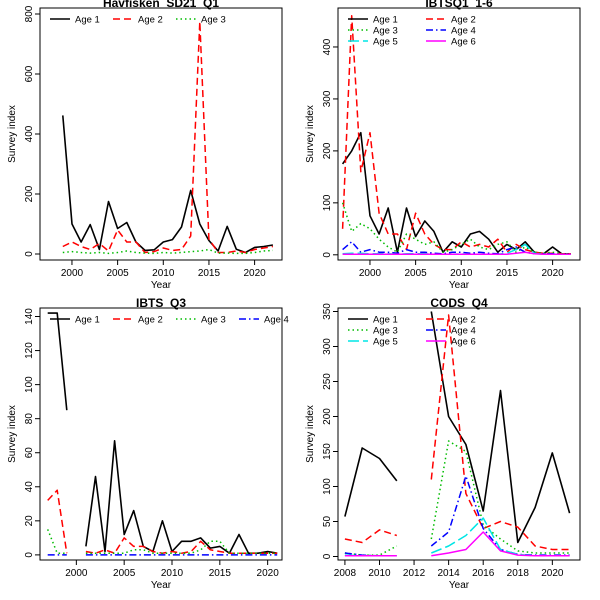 The height and width of the screenshot is (600, 600). What do you see at coordinates (327, 381) in the screenshot?
I see `y-tick-label: 250` at bounding box center [327, 381].